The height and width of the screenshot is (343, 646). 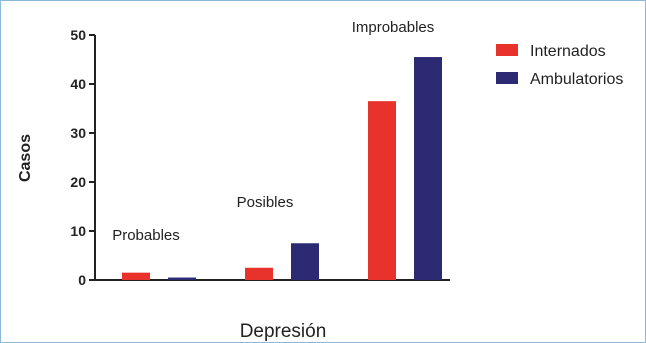 I want to click on y-tick-label: 40, so click(x=78, y=84).